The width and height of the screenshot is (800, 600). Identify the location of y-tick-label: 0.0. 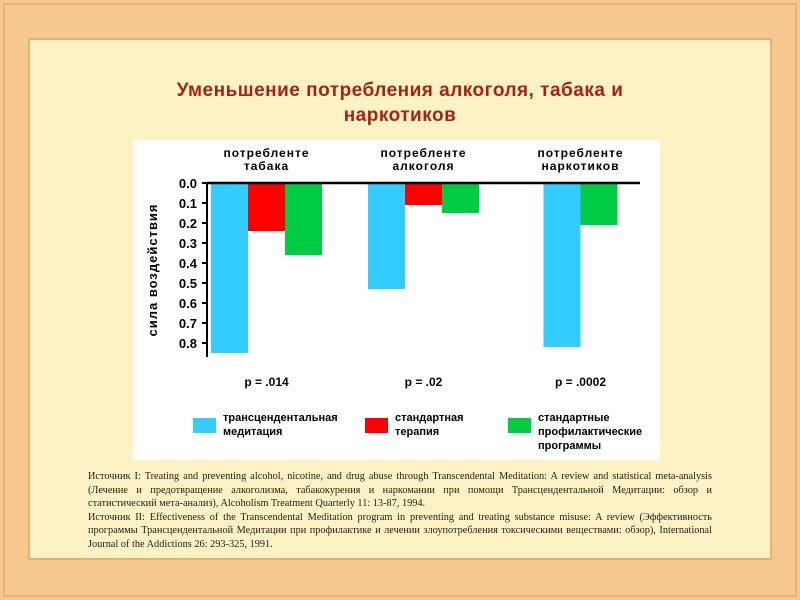
(188, 183).